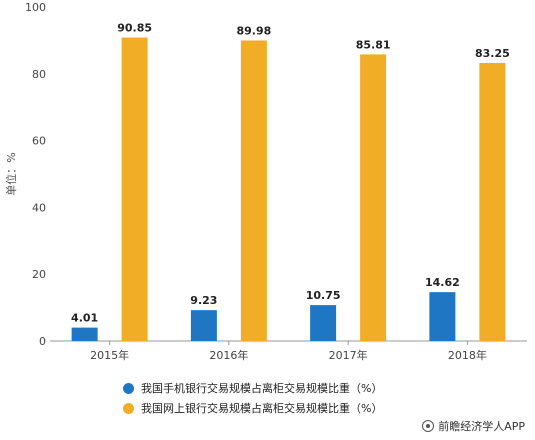 This screenshot has width=535, height=440. I want to click on data-label: 90.85, so click(134, 28).